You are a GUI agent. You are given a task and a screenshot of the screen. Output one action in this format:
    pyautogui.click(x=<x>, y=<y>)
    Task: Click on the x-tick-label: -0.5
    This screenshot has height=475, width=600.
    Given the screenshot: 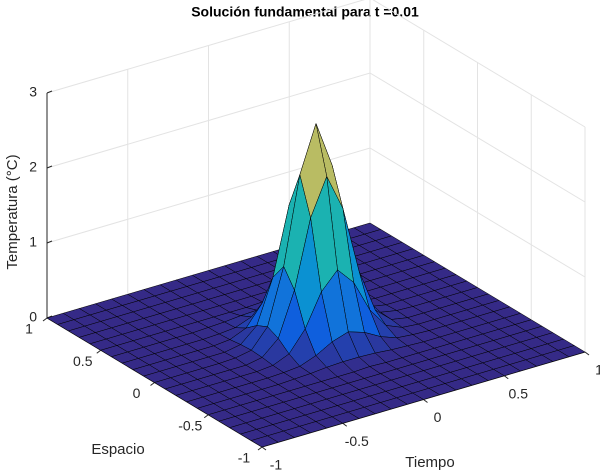 What is the action you would take?
    pyautogui.click(x=357, y=441)
    